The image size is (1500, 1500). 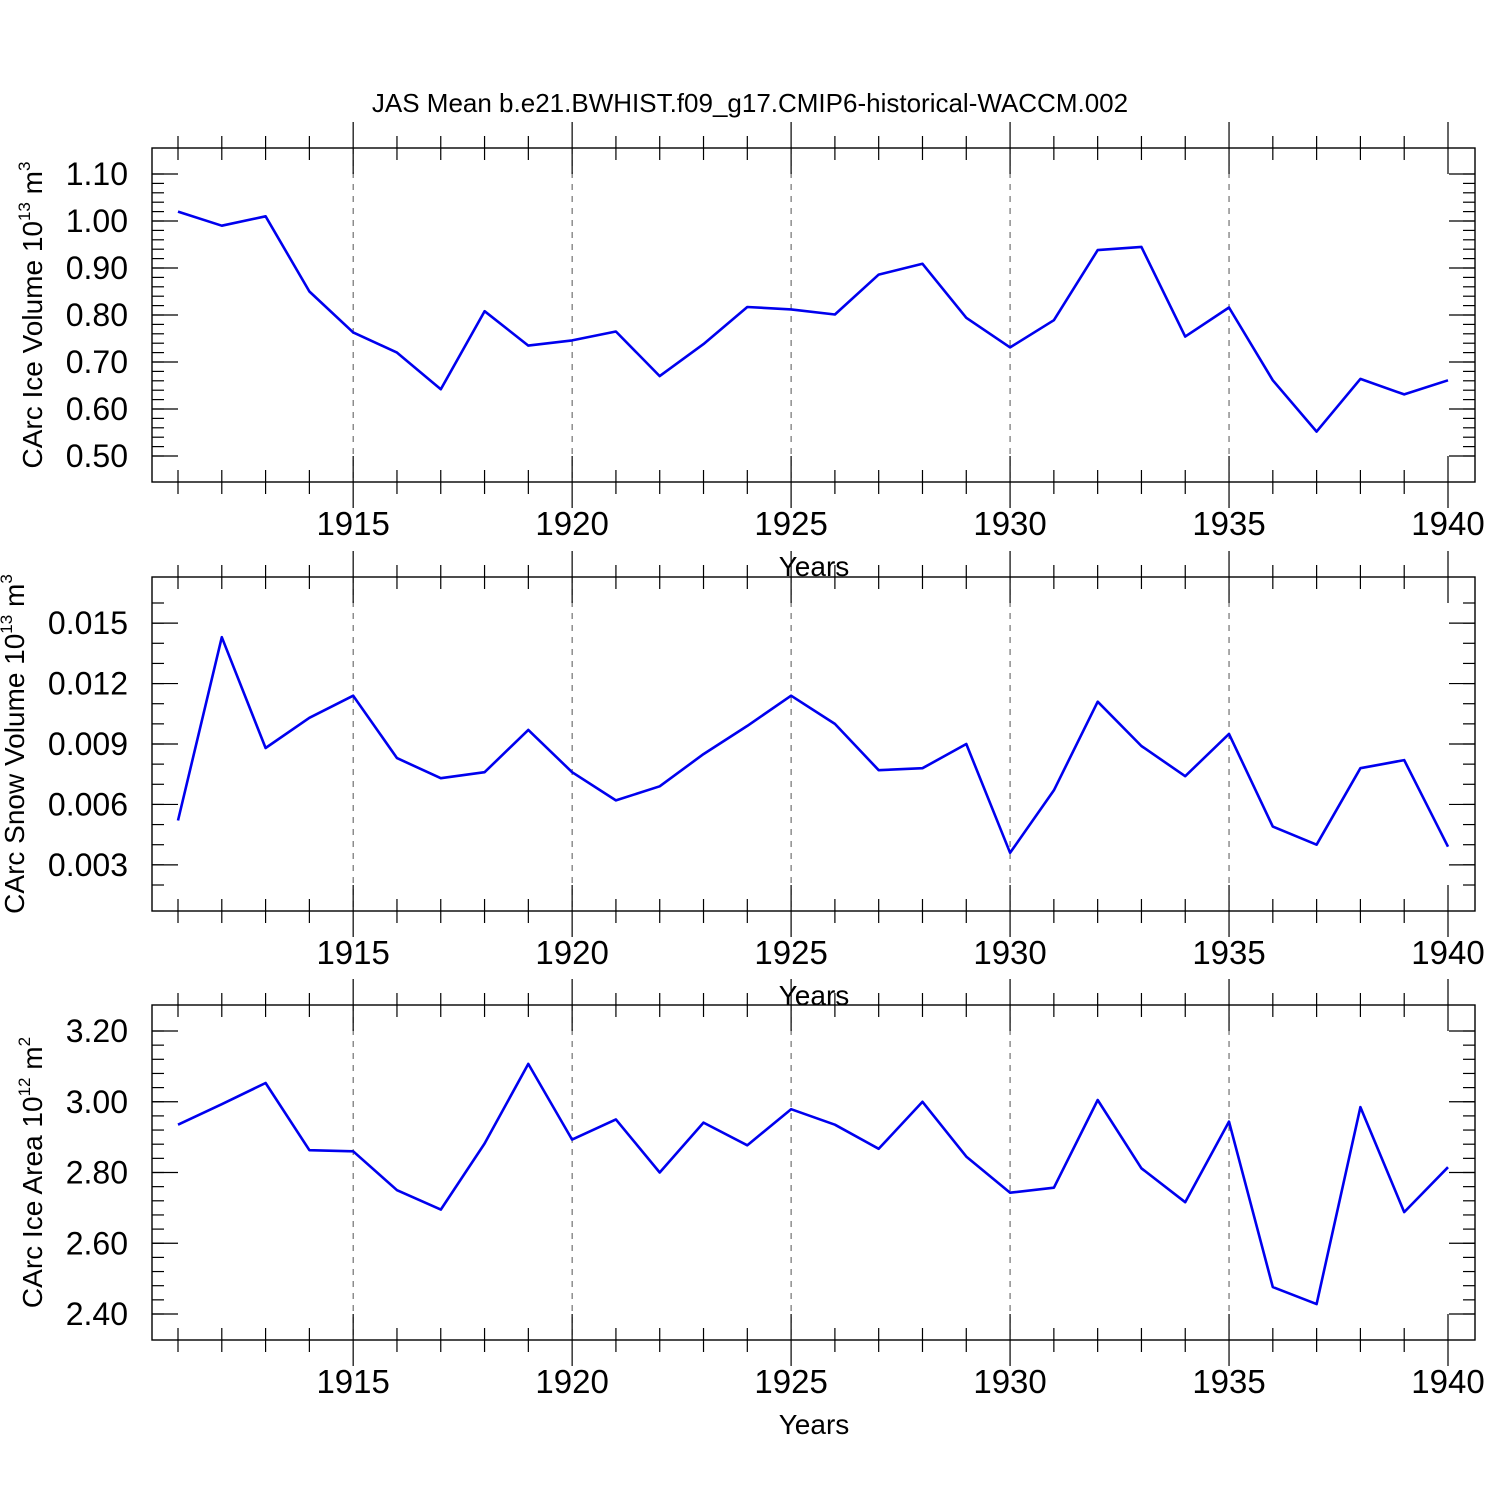 What do you see at coordinates (97, 268) in the screenshot?
I see `y-tick-label: 0.90` at bounding box center [97, 268].